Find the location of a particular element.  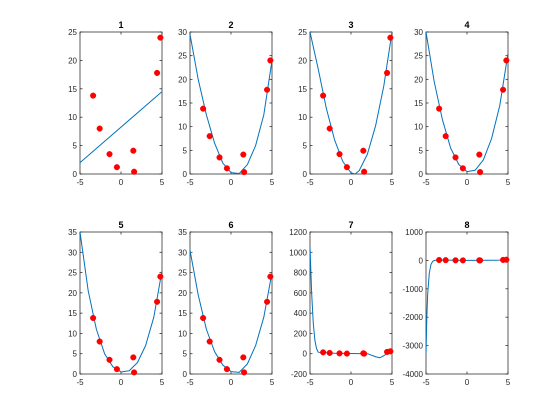

y-tick-label: -4000 is located at coordinates (413, 374).